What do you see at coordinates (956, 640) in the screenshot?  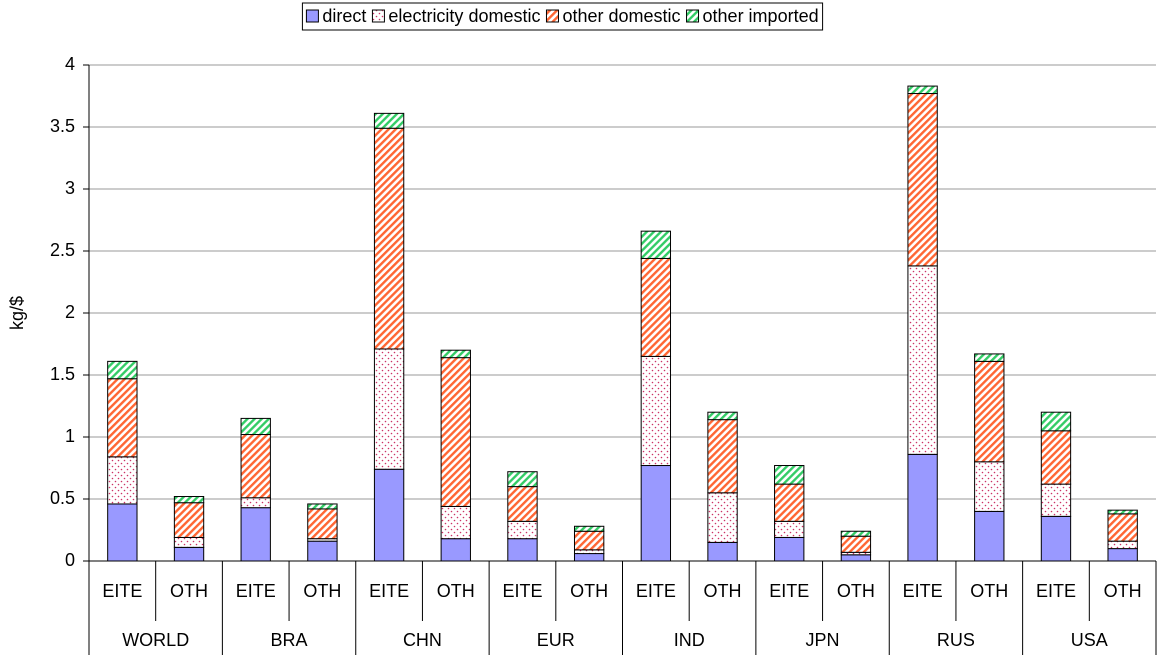 I see `group-label: RUS` at bounding box center [956, 640].